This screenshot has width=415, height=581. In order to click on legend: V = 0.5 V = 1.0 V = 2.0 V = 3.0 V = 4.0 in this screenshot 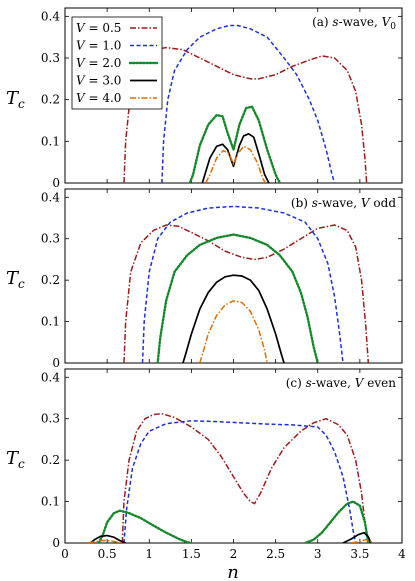, I will do `click(117, 63)`.